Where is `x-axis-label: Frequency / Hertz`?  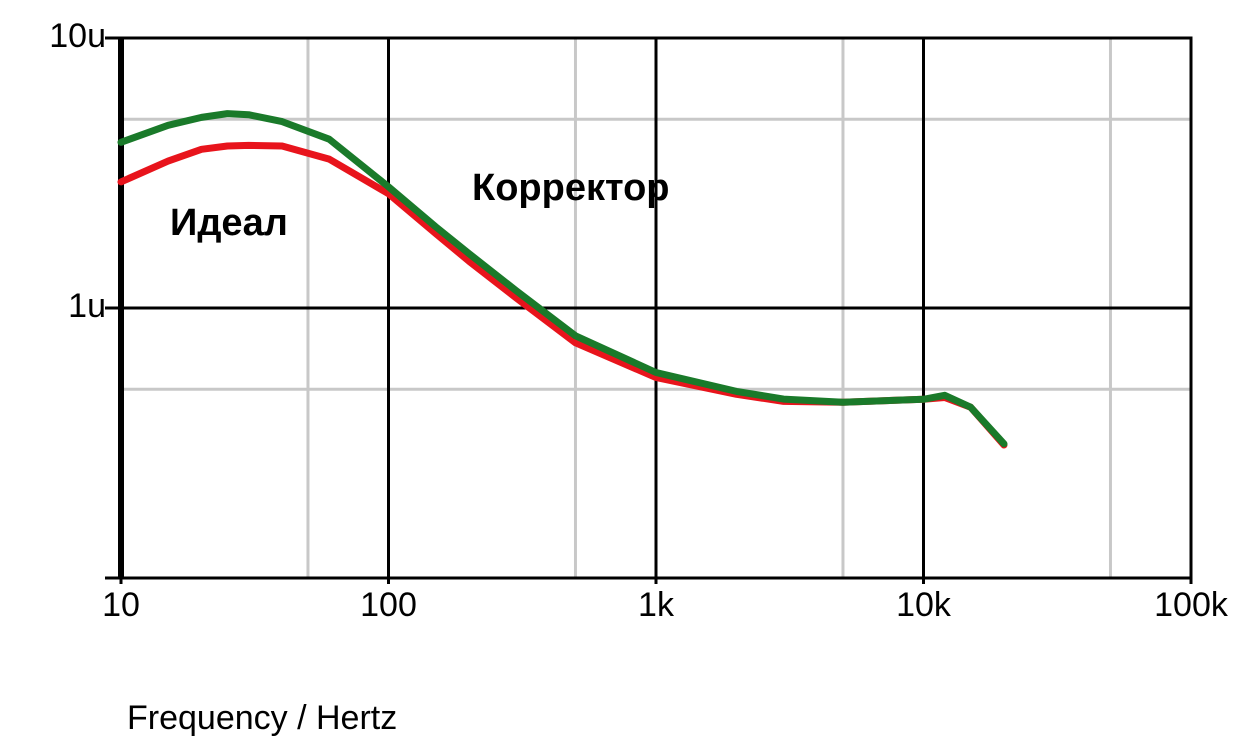 x-axis-label: Frequency / Hertz is located at coordinates (262, 718).